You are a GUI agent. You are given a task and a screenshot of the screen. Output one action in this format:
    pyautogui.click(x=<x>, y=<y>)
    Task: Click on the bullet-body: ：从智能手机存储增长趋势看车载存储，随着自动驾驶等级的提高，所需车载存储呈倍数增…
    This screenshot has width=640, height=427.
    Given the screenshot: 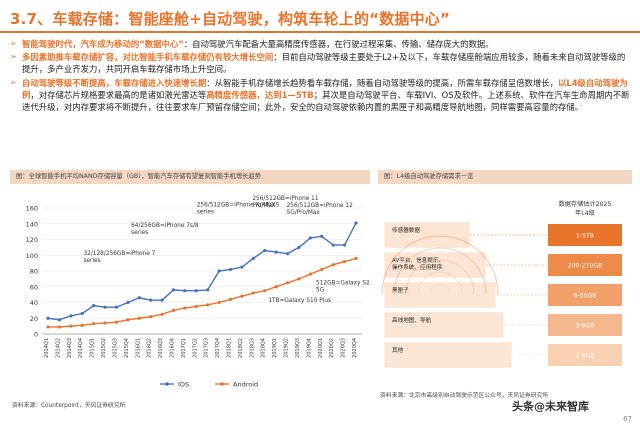 What is the action you would take?
    pyautogui.click(x=382, y=82)
    